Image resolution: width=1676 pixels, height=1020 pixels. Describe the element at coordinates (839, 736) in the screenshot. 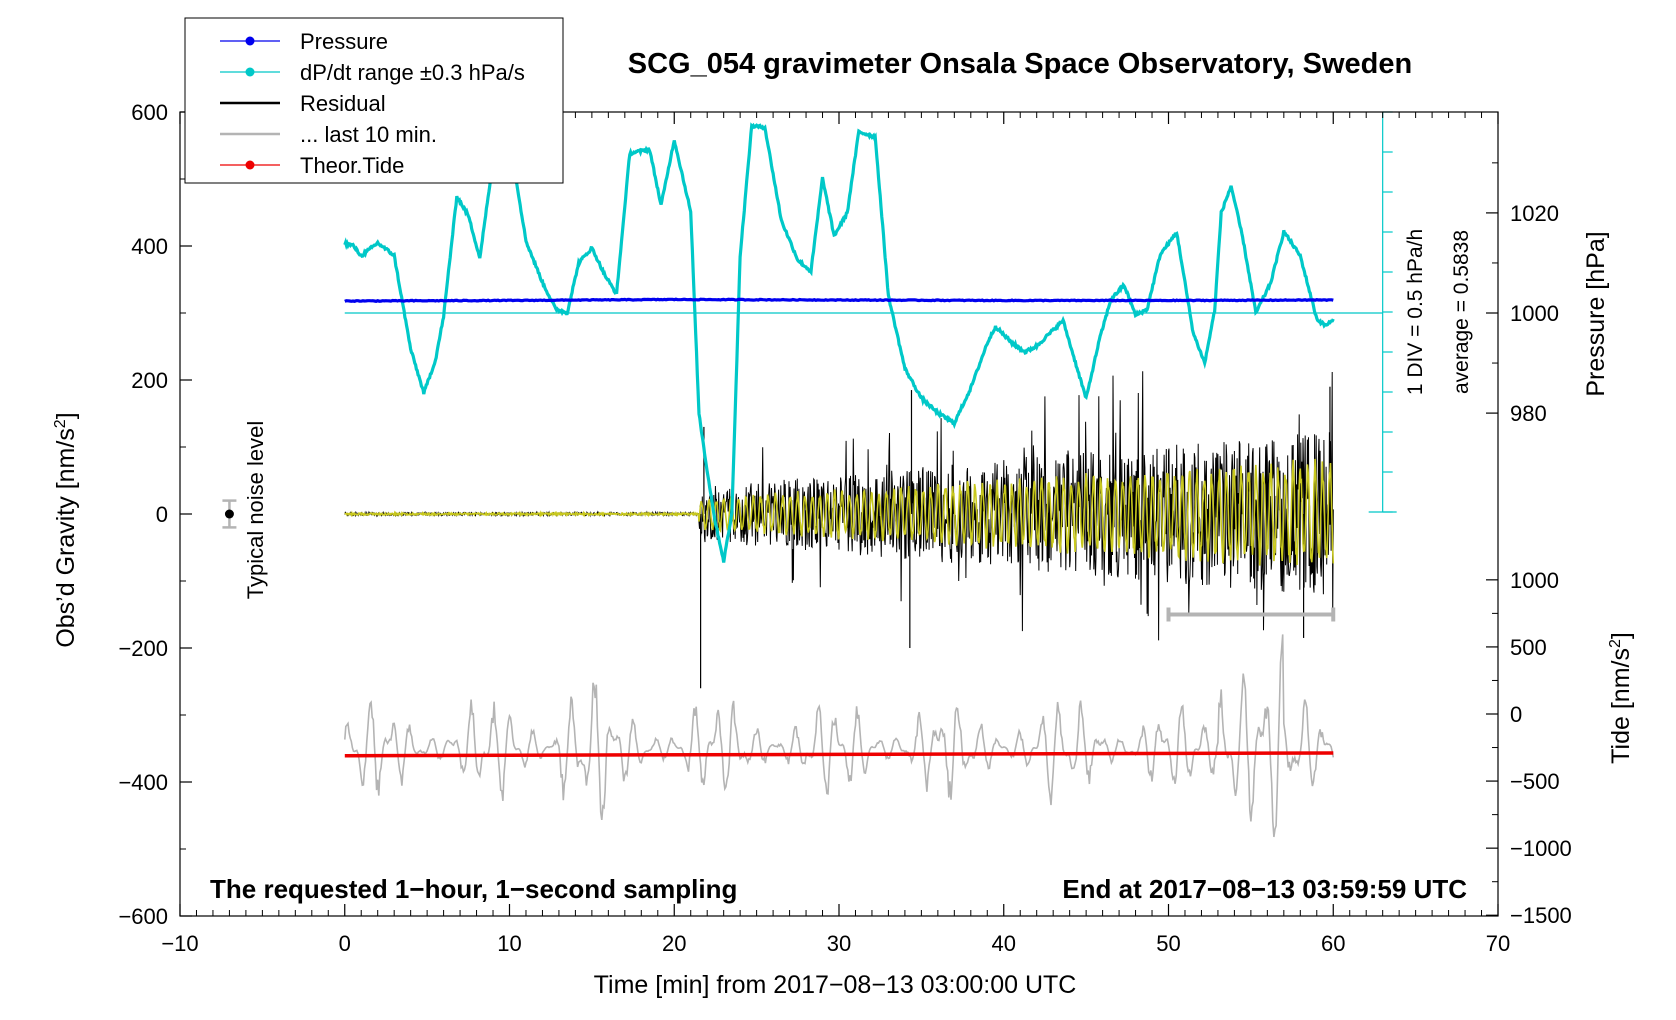

I see `last-10-min-trace` at that location.